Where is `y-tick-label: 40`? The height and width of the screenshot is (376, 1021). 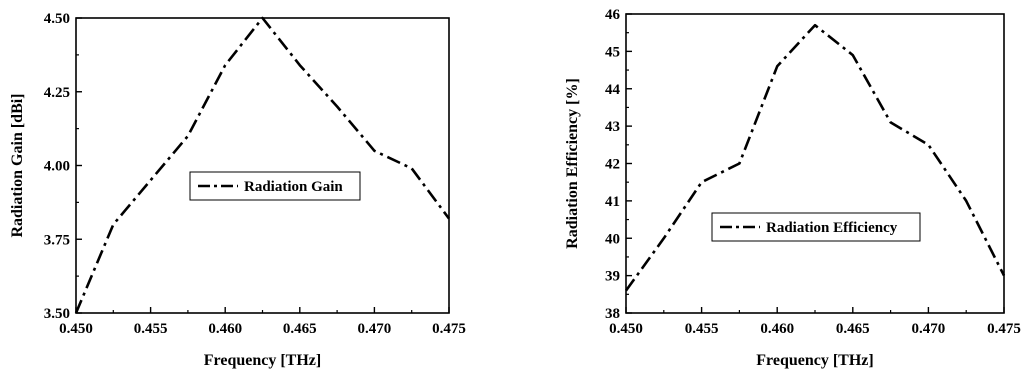 y-tick-label: 40 is located at coordinates (612, 239).